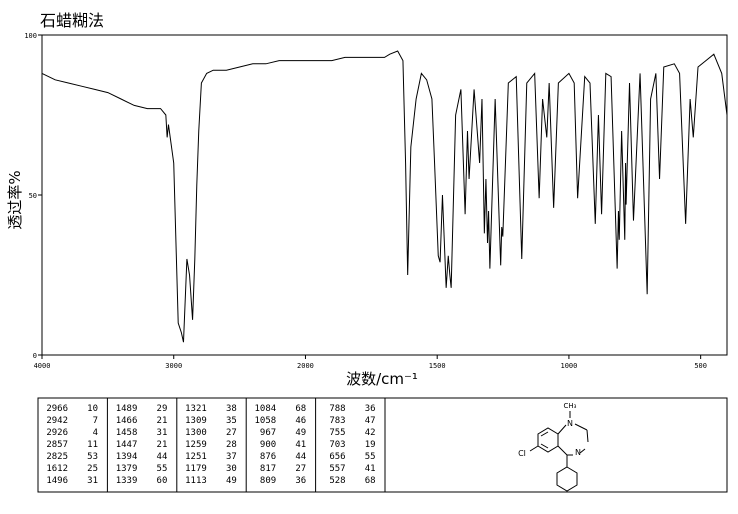 This screenshot has height=514, width=738. I want to click on peak-wavenumber: 703, so click(337, 445).